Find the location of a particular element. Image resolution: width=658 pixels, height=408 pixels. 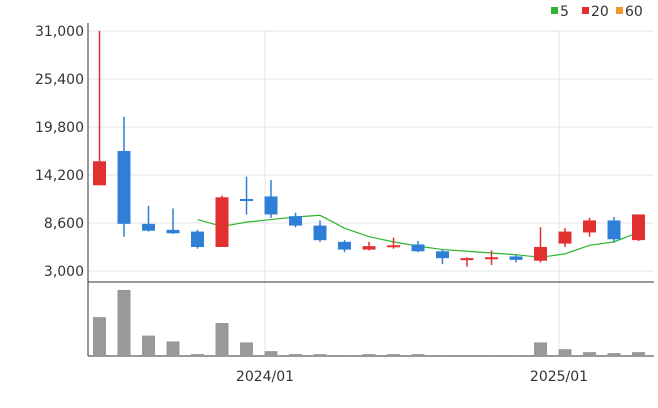

price-tick-label: 25,400 is located at coordinates (59, 80).